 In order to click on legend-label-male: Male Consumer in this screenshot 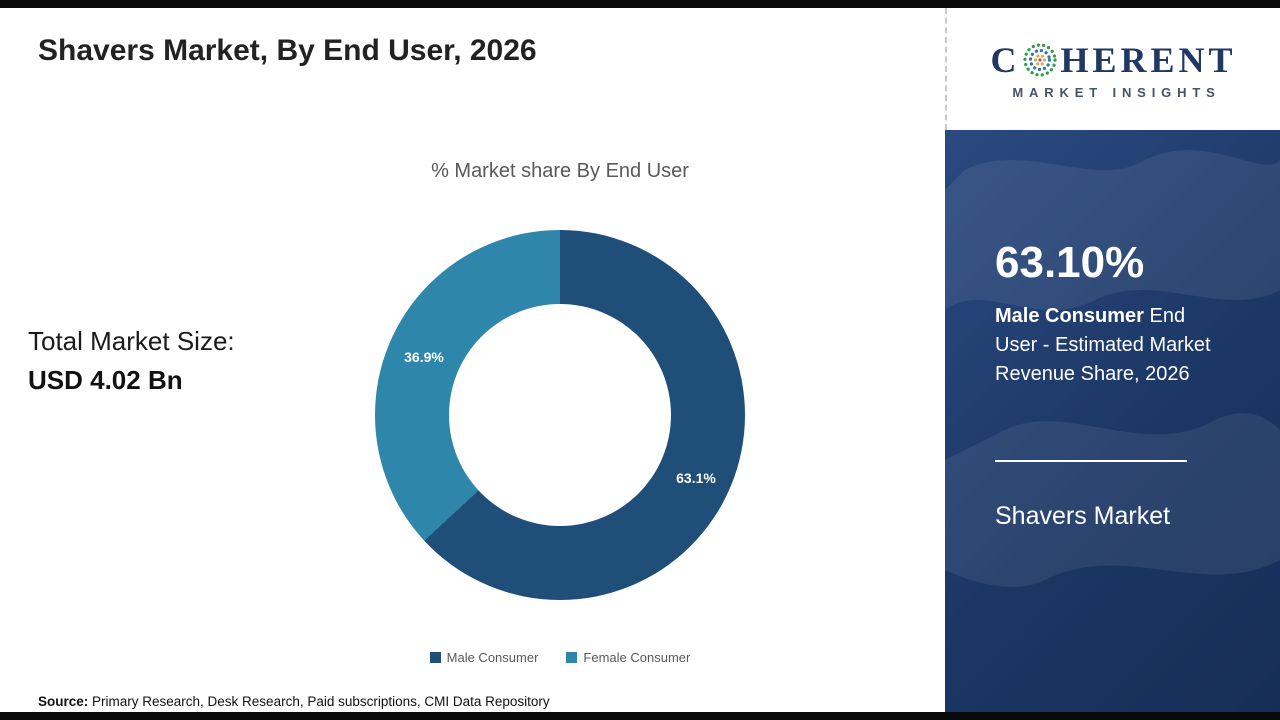, I will do `click(492, 657)`.